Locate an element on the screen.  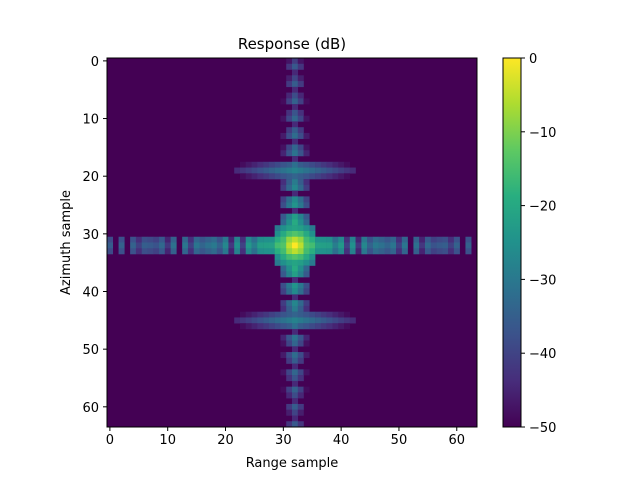
y-tick-label: 30 is located at coordinates (90, 235).